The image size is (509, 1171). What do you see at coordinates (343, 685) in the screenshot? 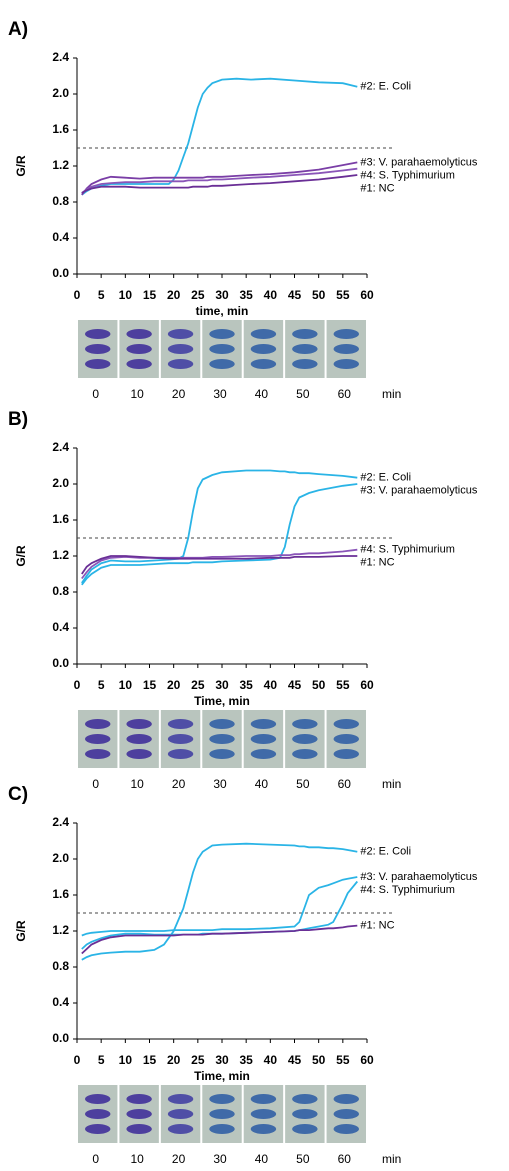
I see `x-tick-label: 55` at bounding box center [343, 685].